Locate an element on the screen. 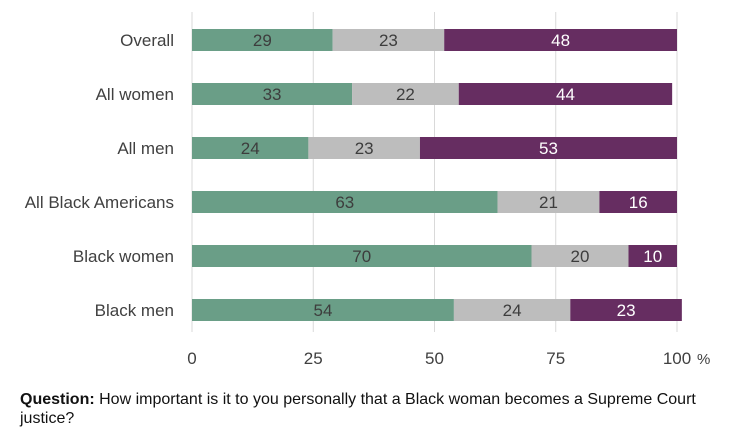 Image resolution: width=747 pixels, height=428 pixels. data-label: 54 is located at coordinates (322, 310).